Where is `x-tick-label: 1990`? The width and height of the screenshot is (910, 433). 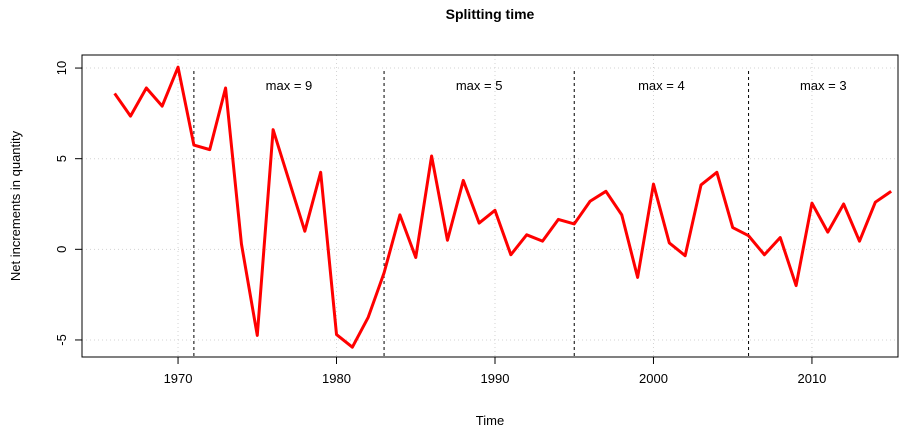
x-tick-label: 1990 is located at coordinates (495, 378).